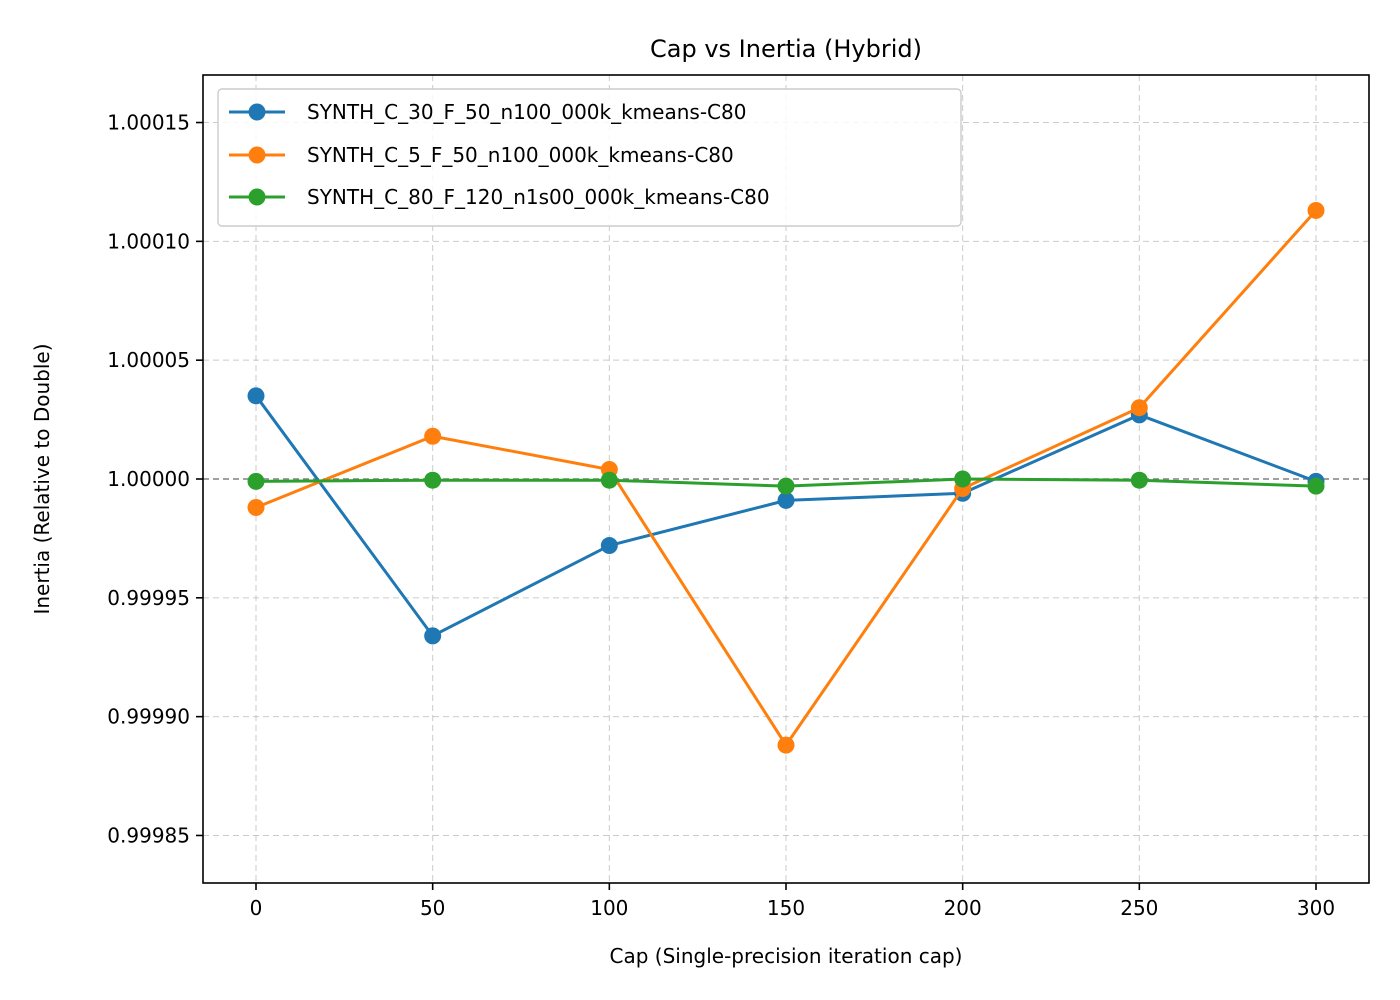  I want to click on x-tick-label: 200, so click(963, 908).